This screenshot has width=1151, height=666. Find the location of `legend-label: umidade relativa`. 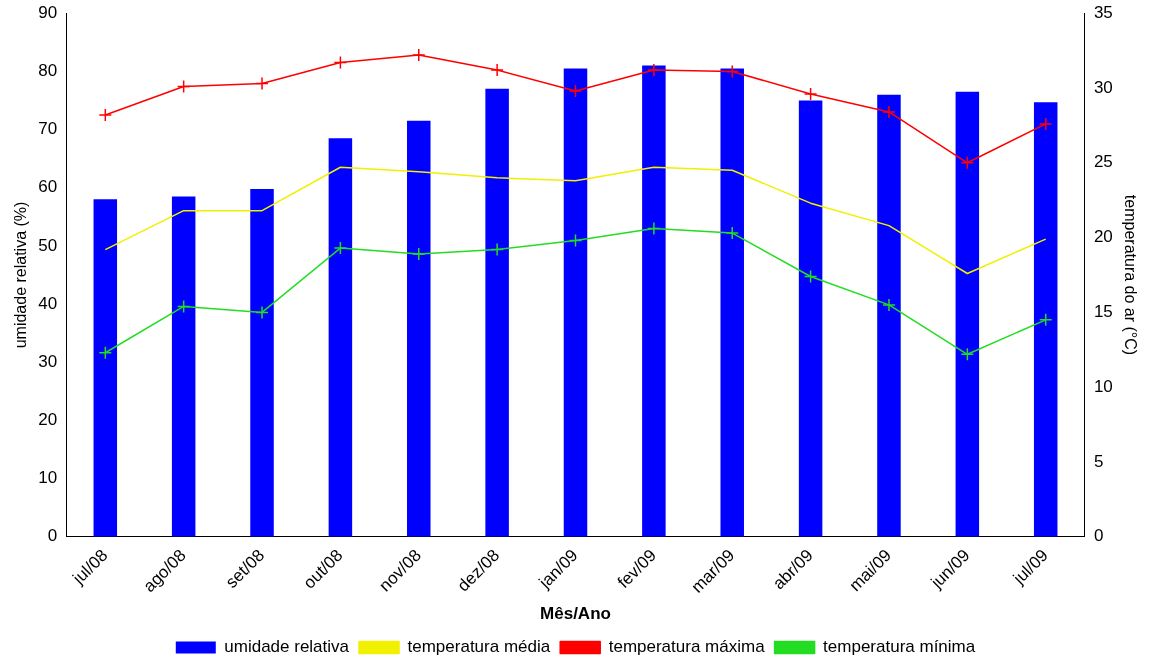

legend-label: umidade relativa is located at coordinates (287, 647).